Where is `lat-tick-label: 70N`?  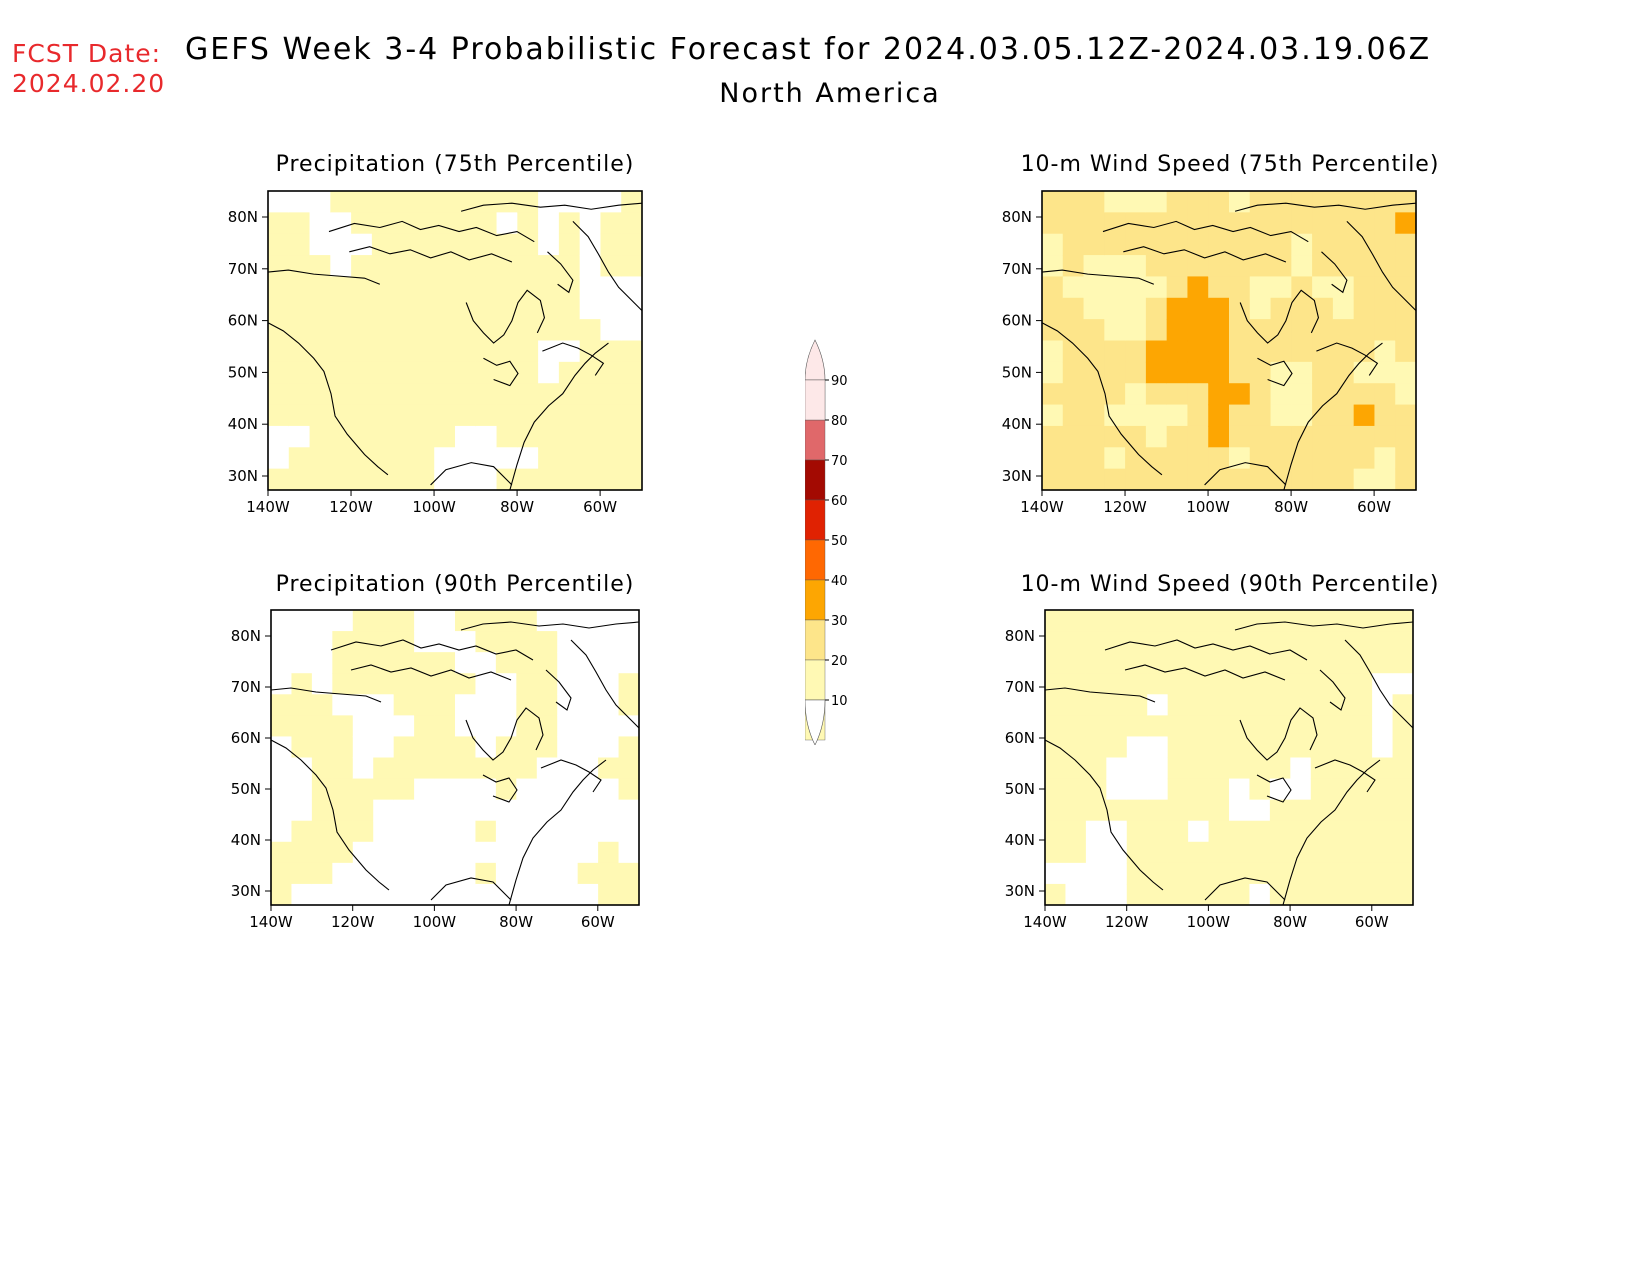
lat-tick-label: 70N is located at coordinates (1020, 687).